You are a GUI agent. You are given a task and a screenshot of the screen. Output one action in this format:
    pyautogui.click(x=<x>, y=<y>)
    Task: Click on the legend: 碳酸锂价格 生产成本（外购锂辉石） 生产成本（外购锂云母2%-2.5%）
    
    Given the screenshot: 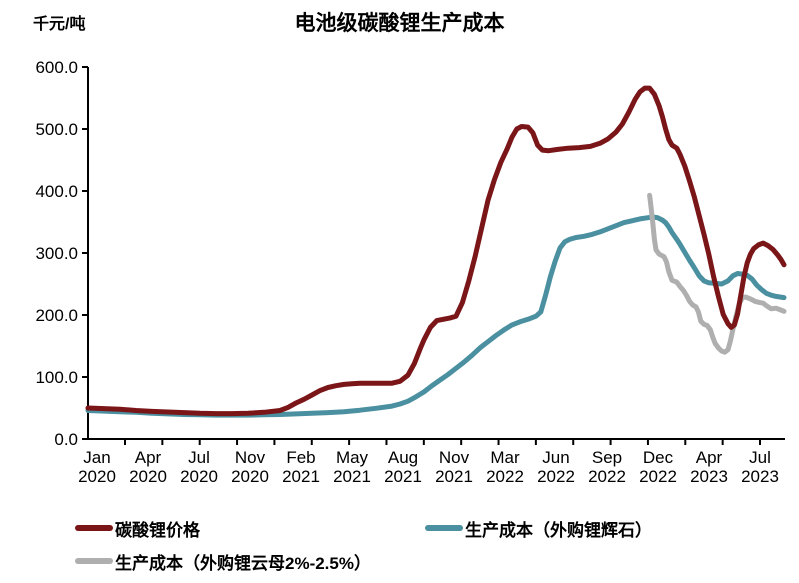 What is the action you would take?
    pyautogui.click(x=363, y=545)
    